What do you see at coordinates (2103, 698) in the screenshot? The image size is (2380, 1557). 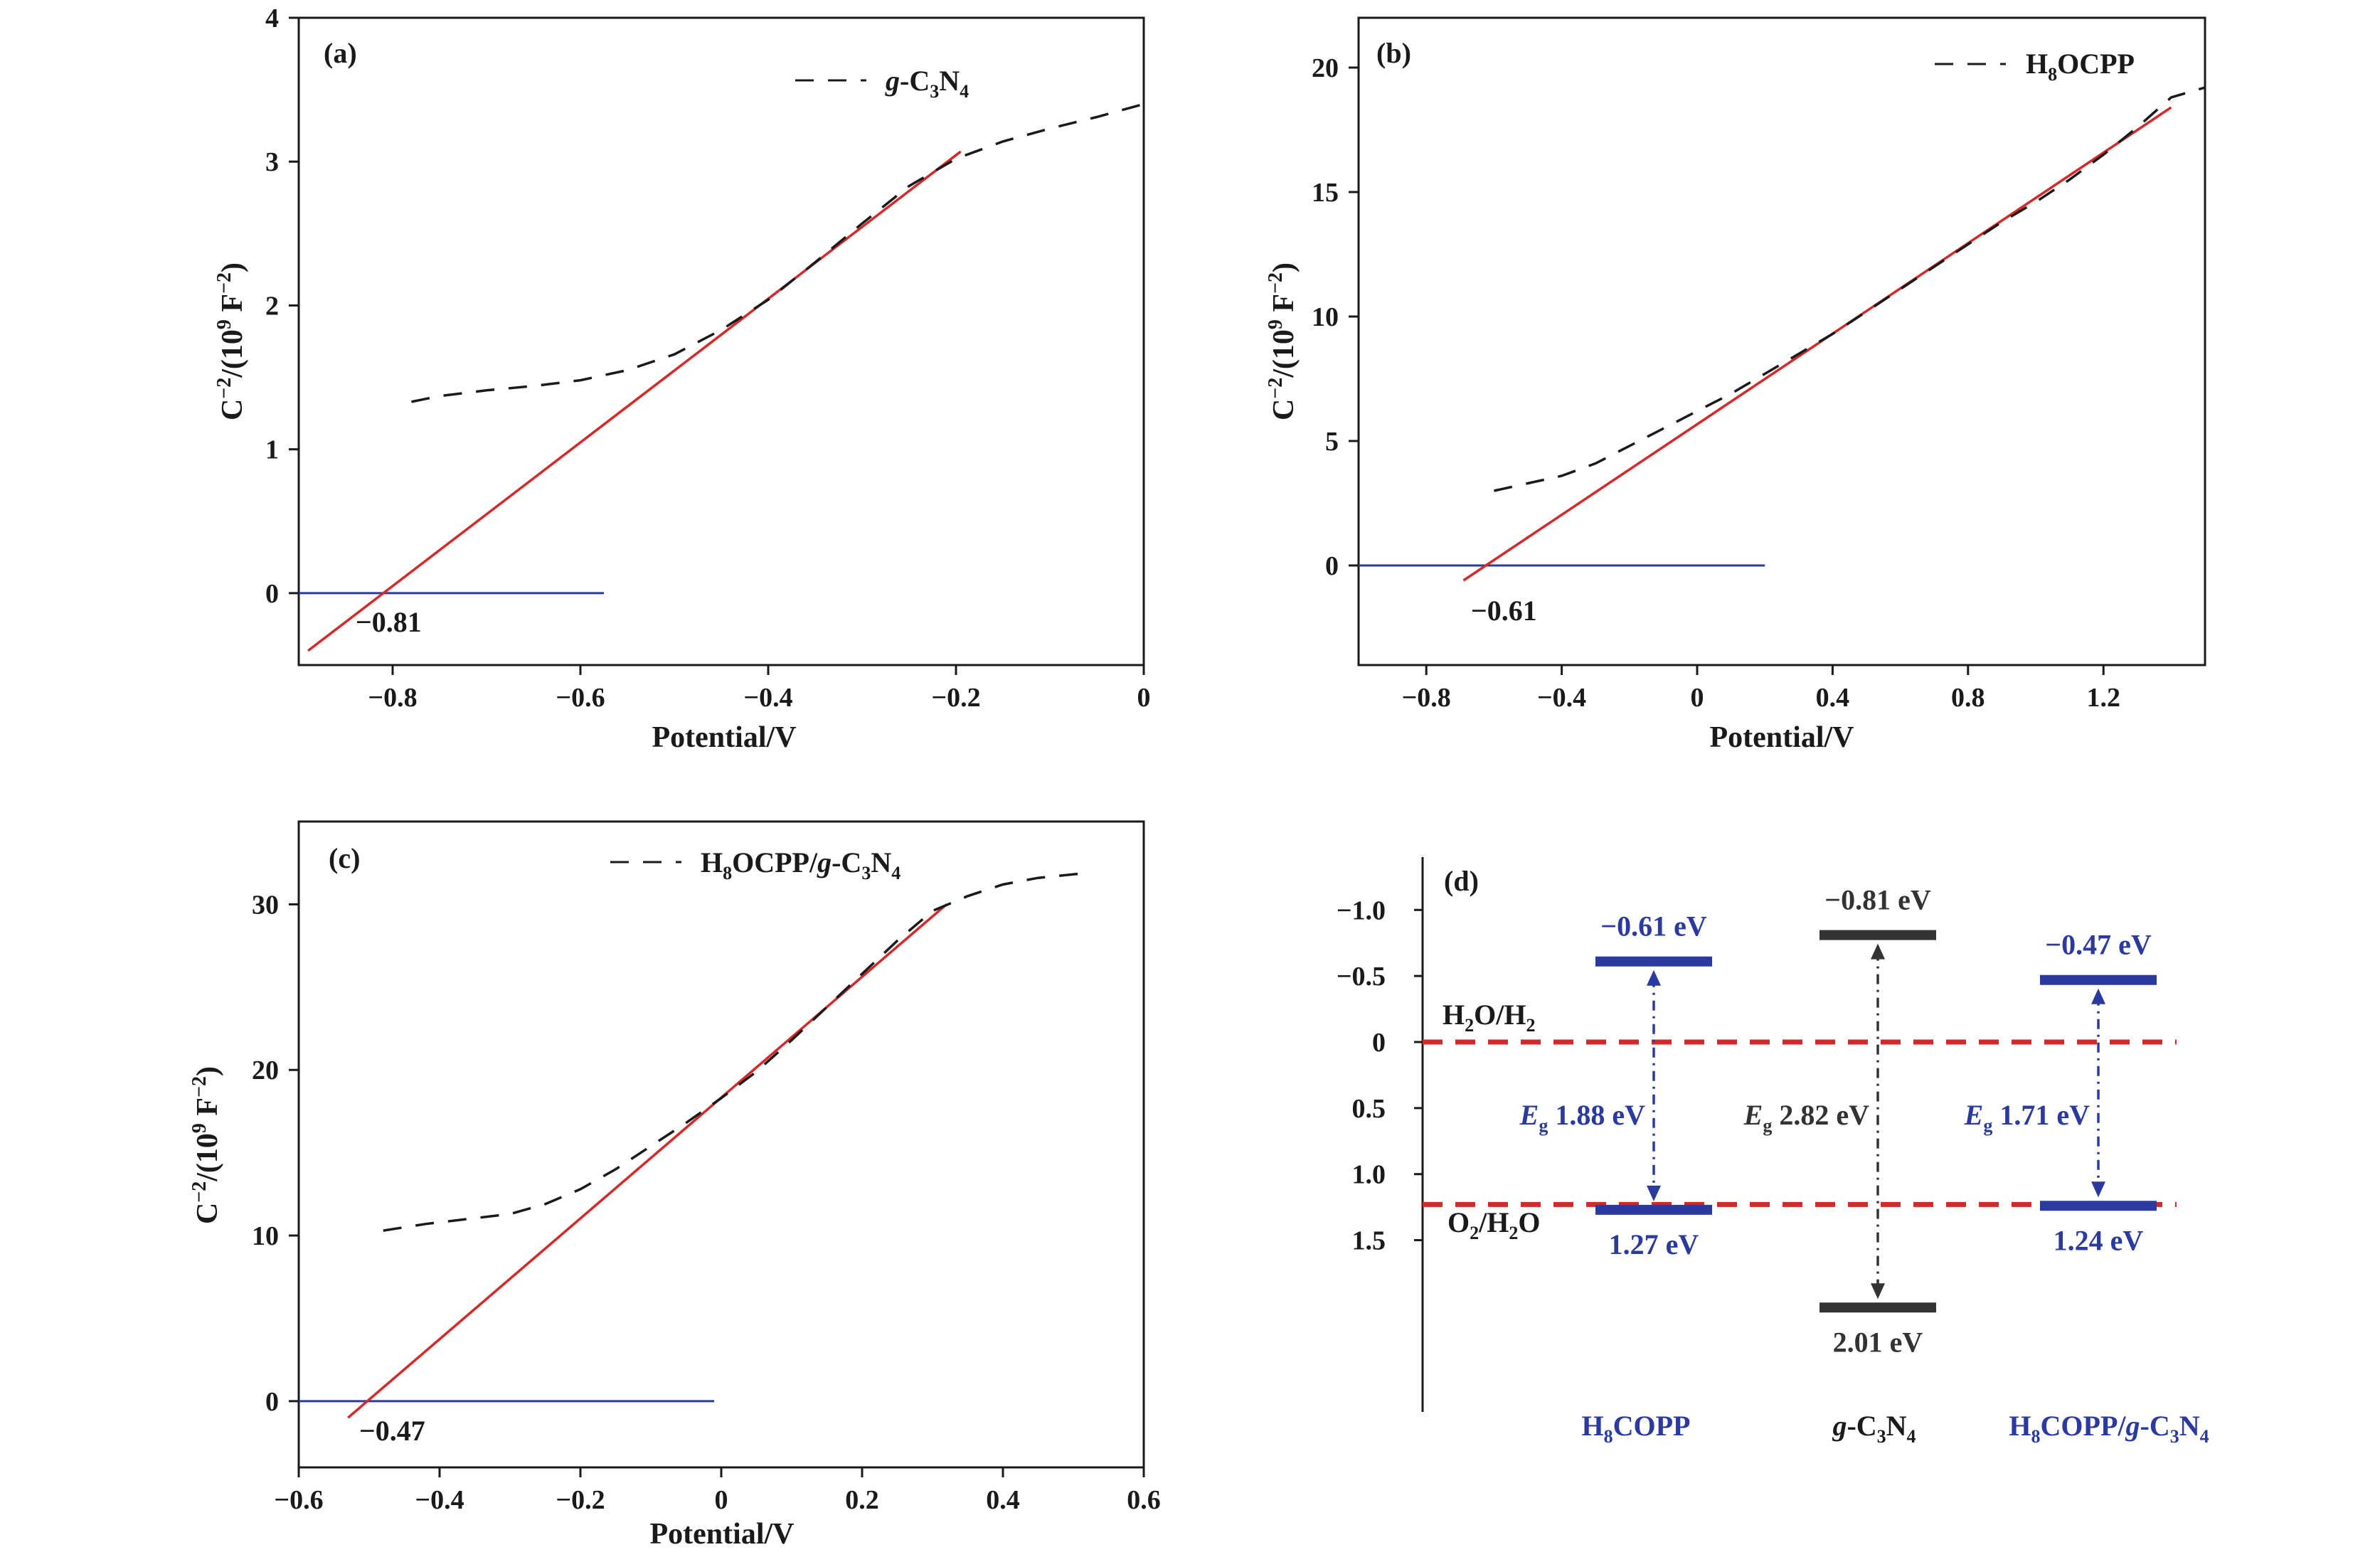 I see `x-tick-label: 1.2` at bounding box center [2103, 698].